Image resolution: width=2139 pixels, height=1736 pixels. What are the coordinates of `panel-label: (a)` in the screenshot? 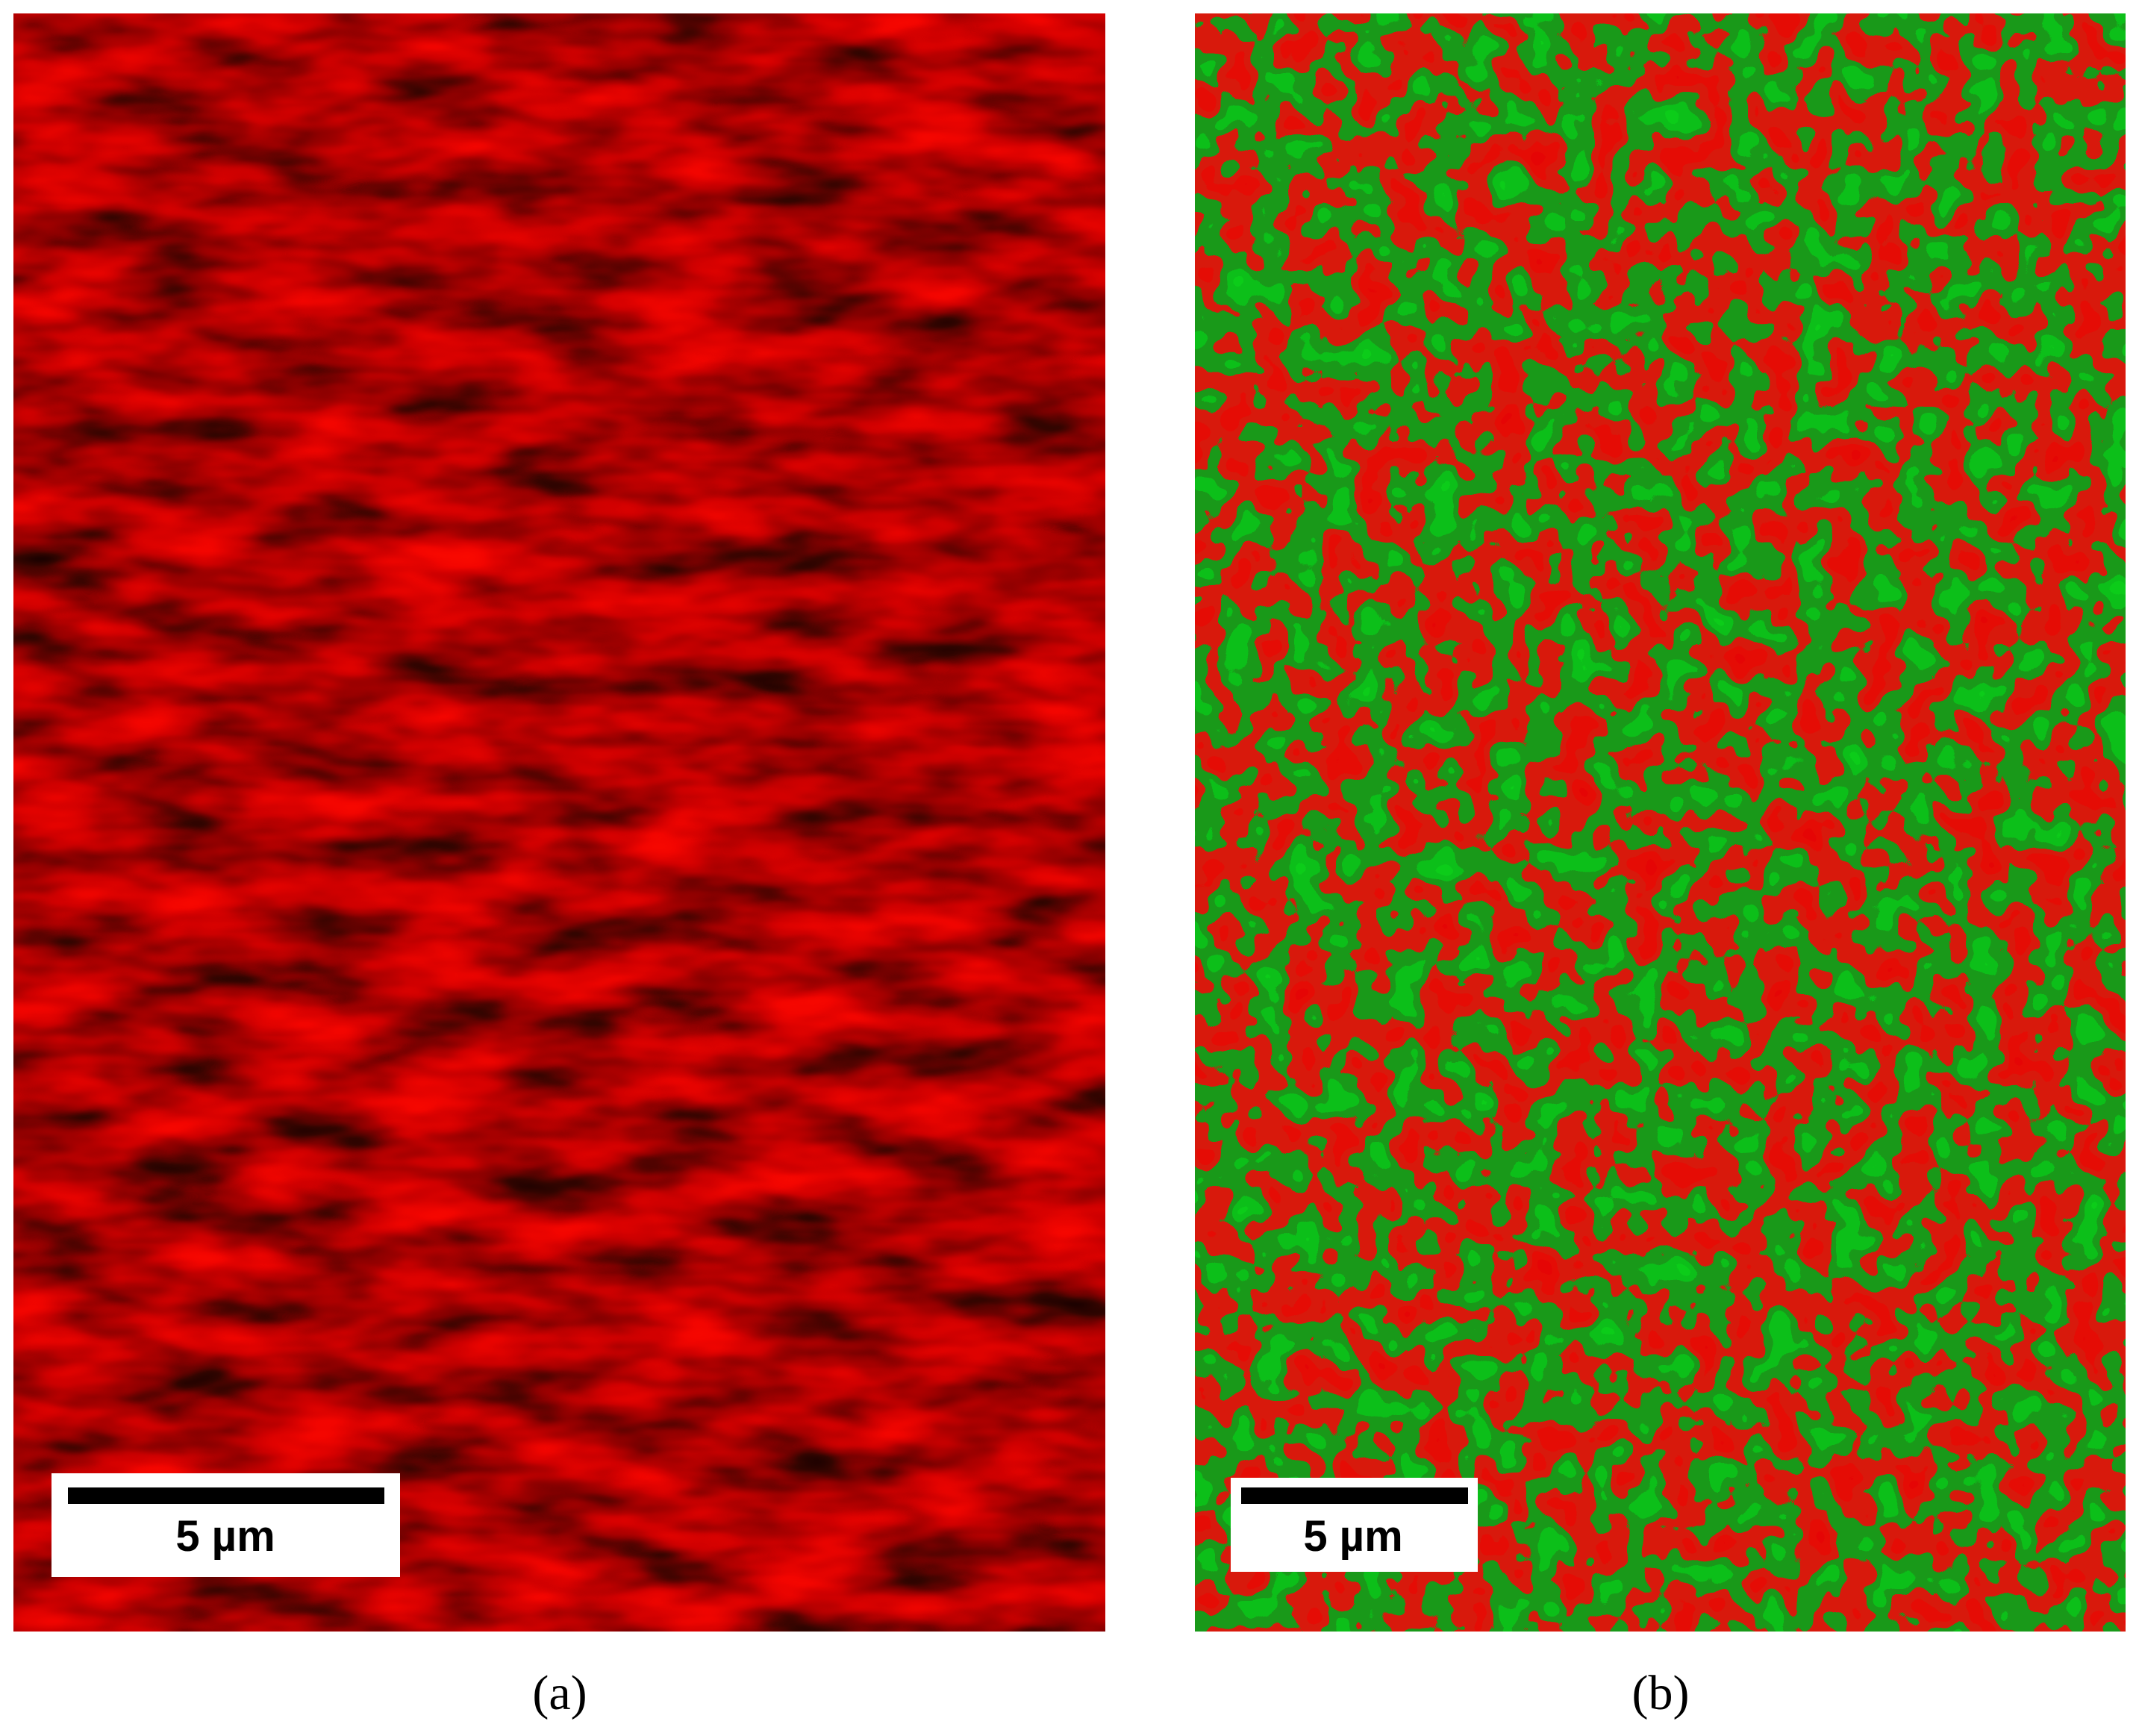 It's located at (559, 1693).